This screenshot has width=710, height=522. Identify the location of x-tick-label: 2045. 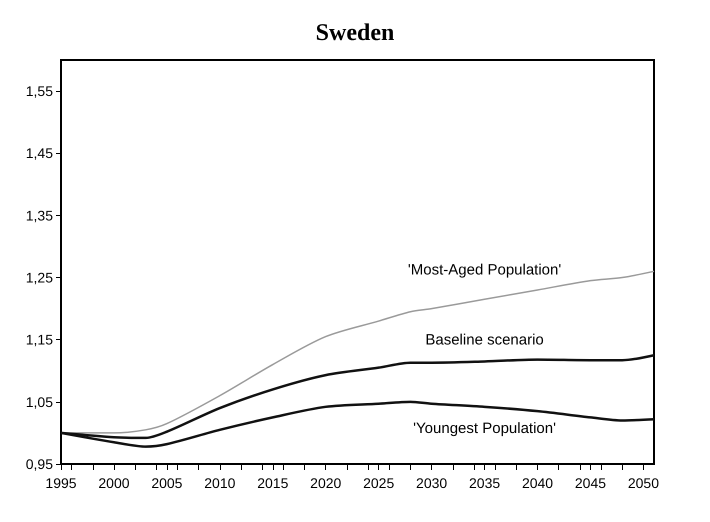
(590, 483).